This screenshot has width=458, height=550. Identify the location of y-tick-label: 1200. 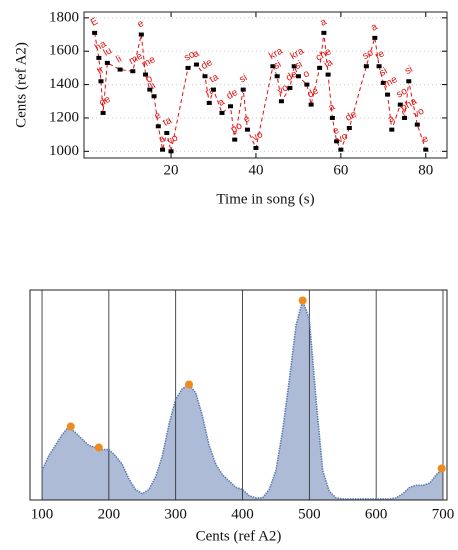
(64, 117).